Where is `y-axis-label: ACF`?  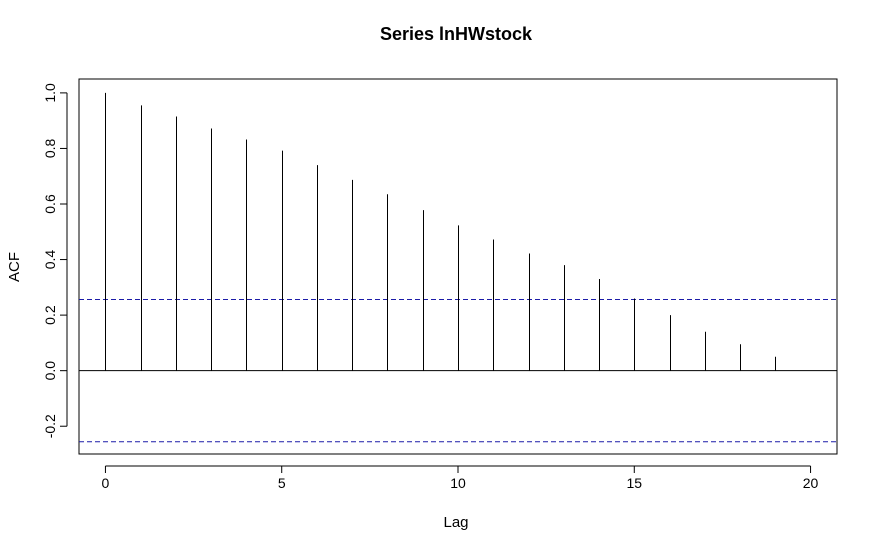 y-axis-label: ACF is located at coordinates (14, 267).